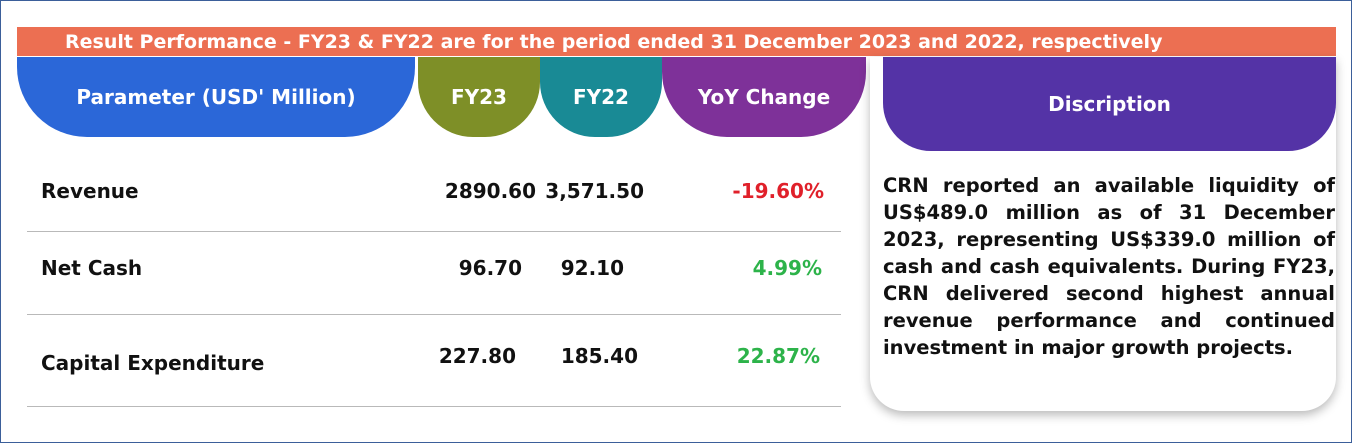 This screenshot has height=445, width=1354. I want to click on row-capex-fy22: 185.40, so click(599, 356).